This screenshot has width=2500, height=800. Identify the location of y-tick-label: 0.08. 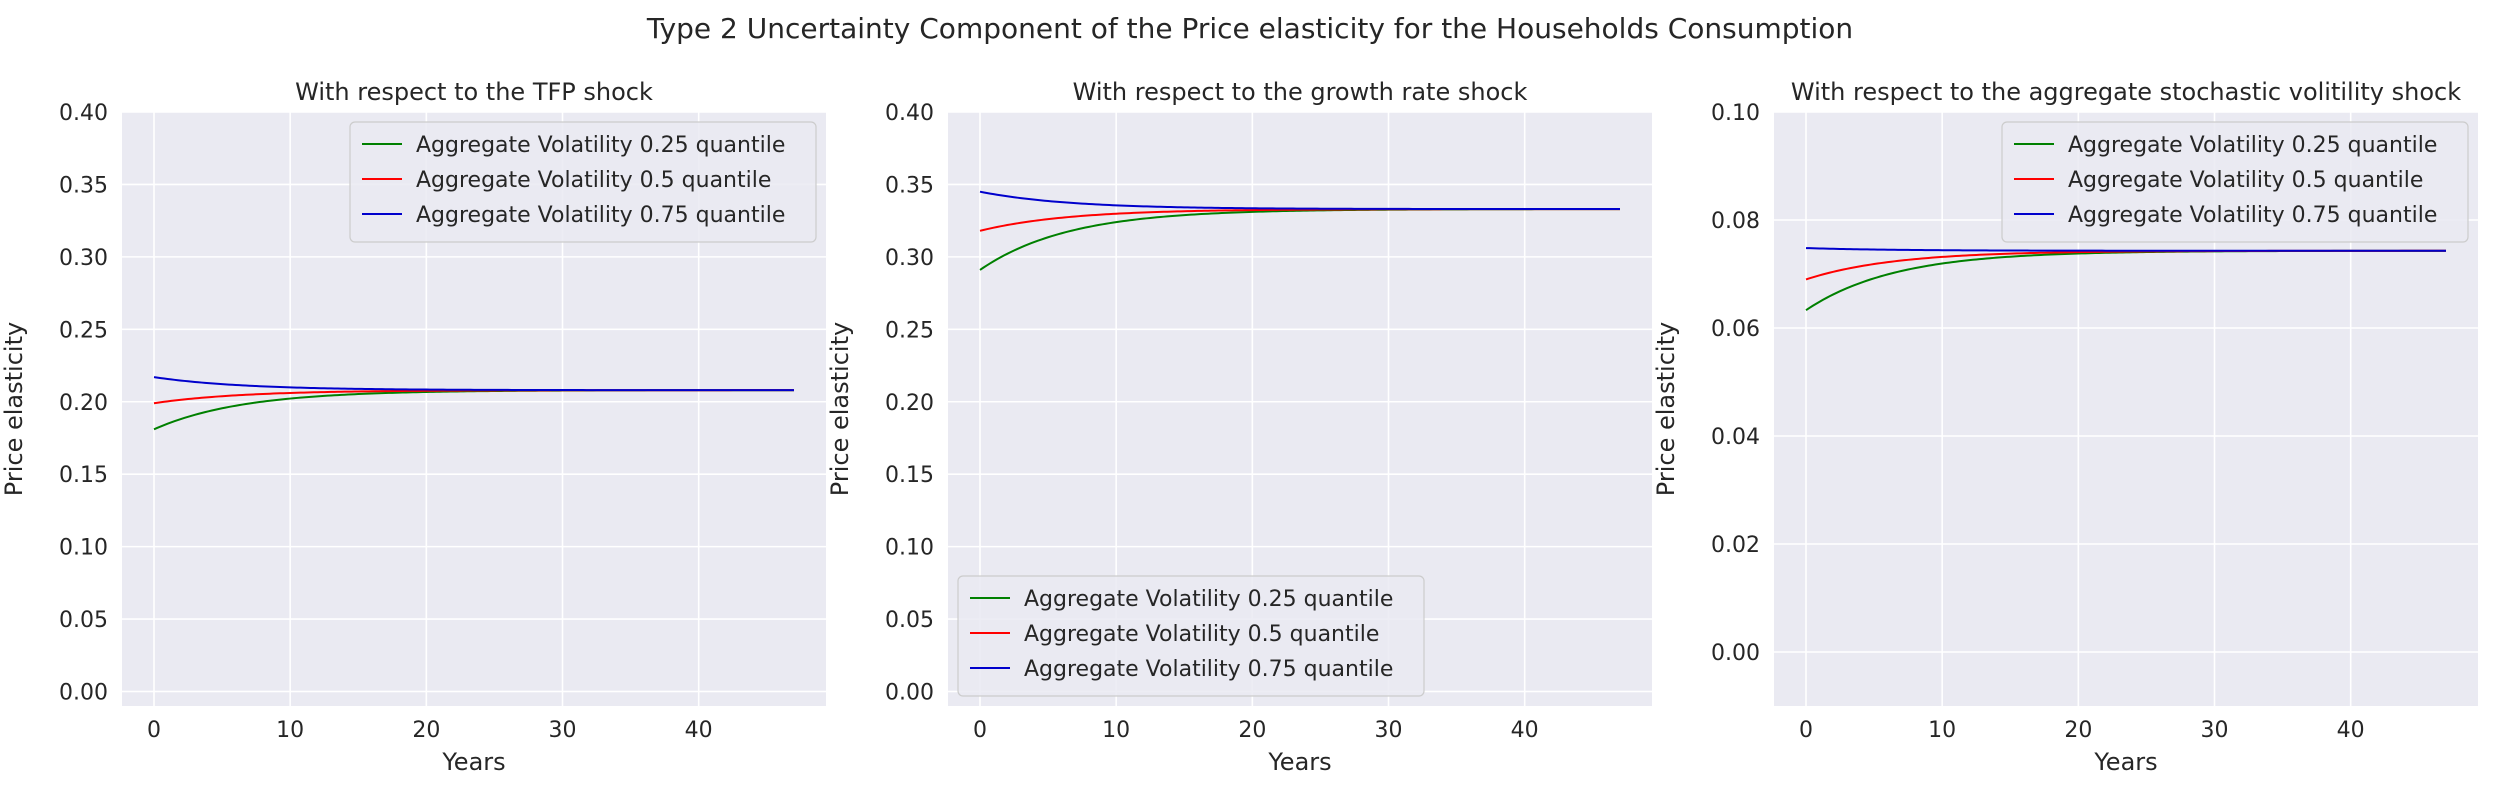
(1735, 221).